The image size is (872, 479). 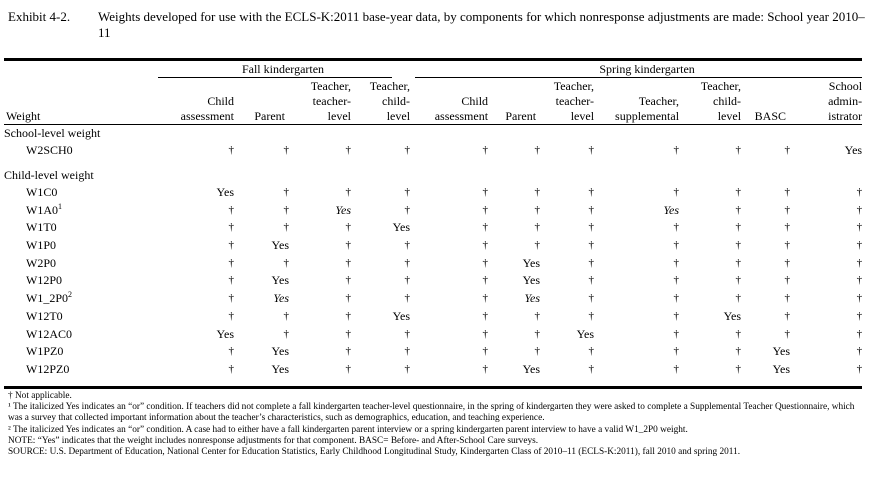 What do you see at coordinates (70, 295) in the screenshot?
I see `footnote-ref: 2` at bounding box center [70, 295].